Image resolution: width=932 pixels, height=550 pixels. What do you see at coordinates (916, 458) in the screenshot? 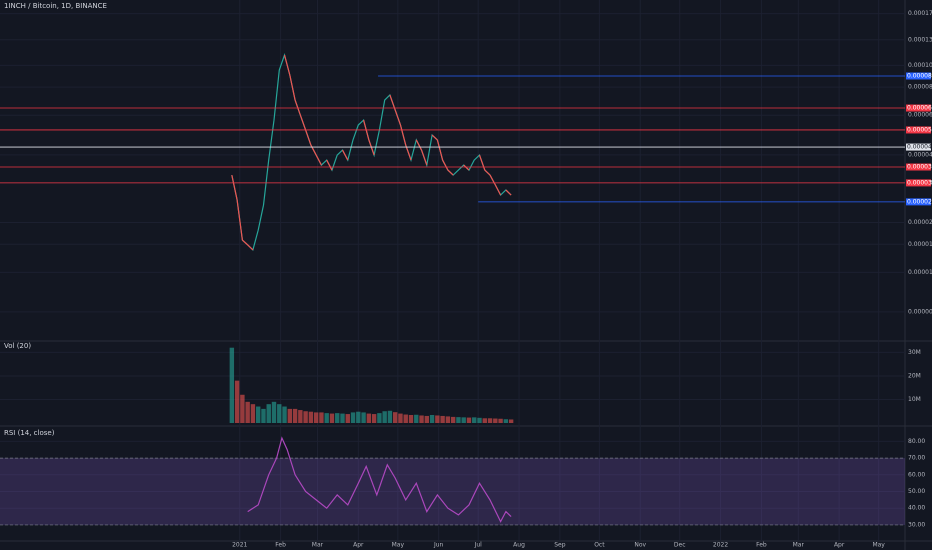
I see `y-tick-label: 70.00` at bounding box center [916, 458].